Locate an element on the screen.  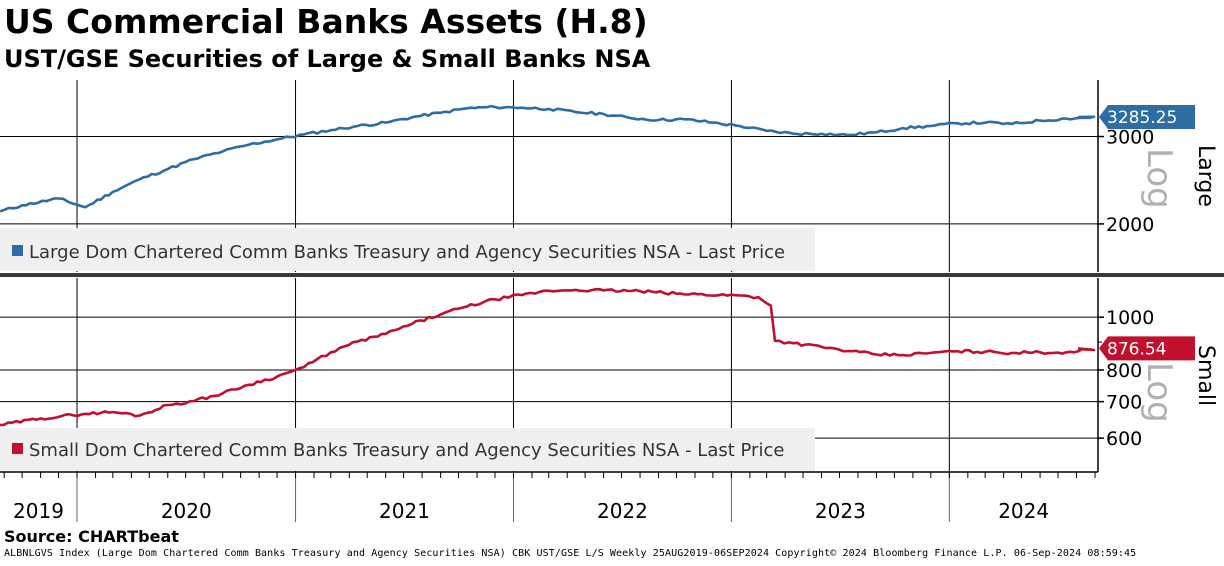
top-legend-box is located at coordinates (407, 249).